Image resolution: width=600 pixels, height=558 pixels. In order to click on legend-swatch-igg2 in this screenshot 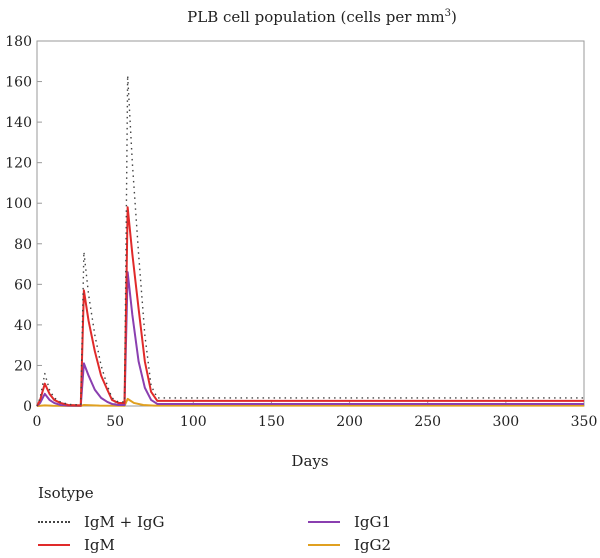, I will do `click(324, 545)`.